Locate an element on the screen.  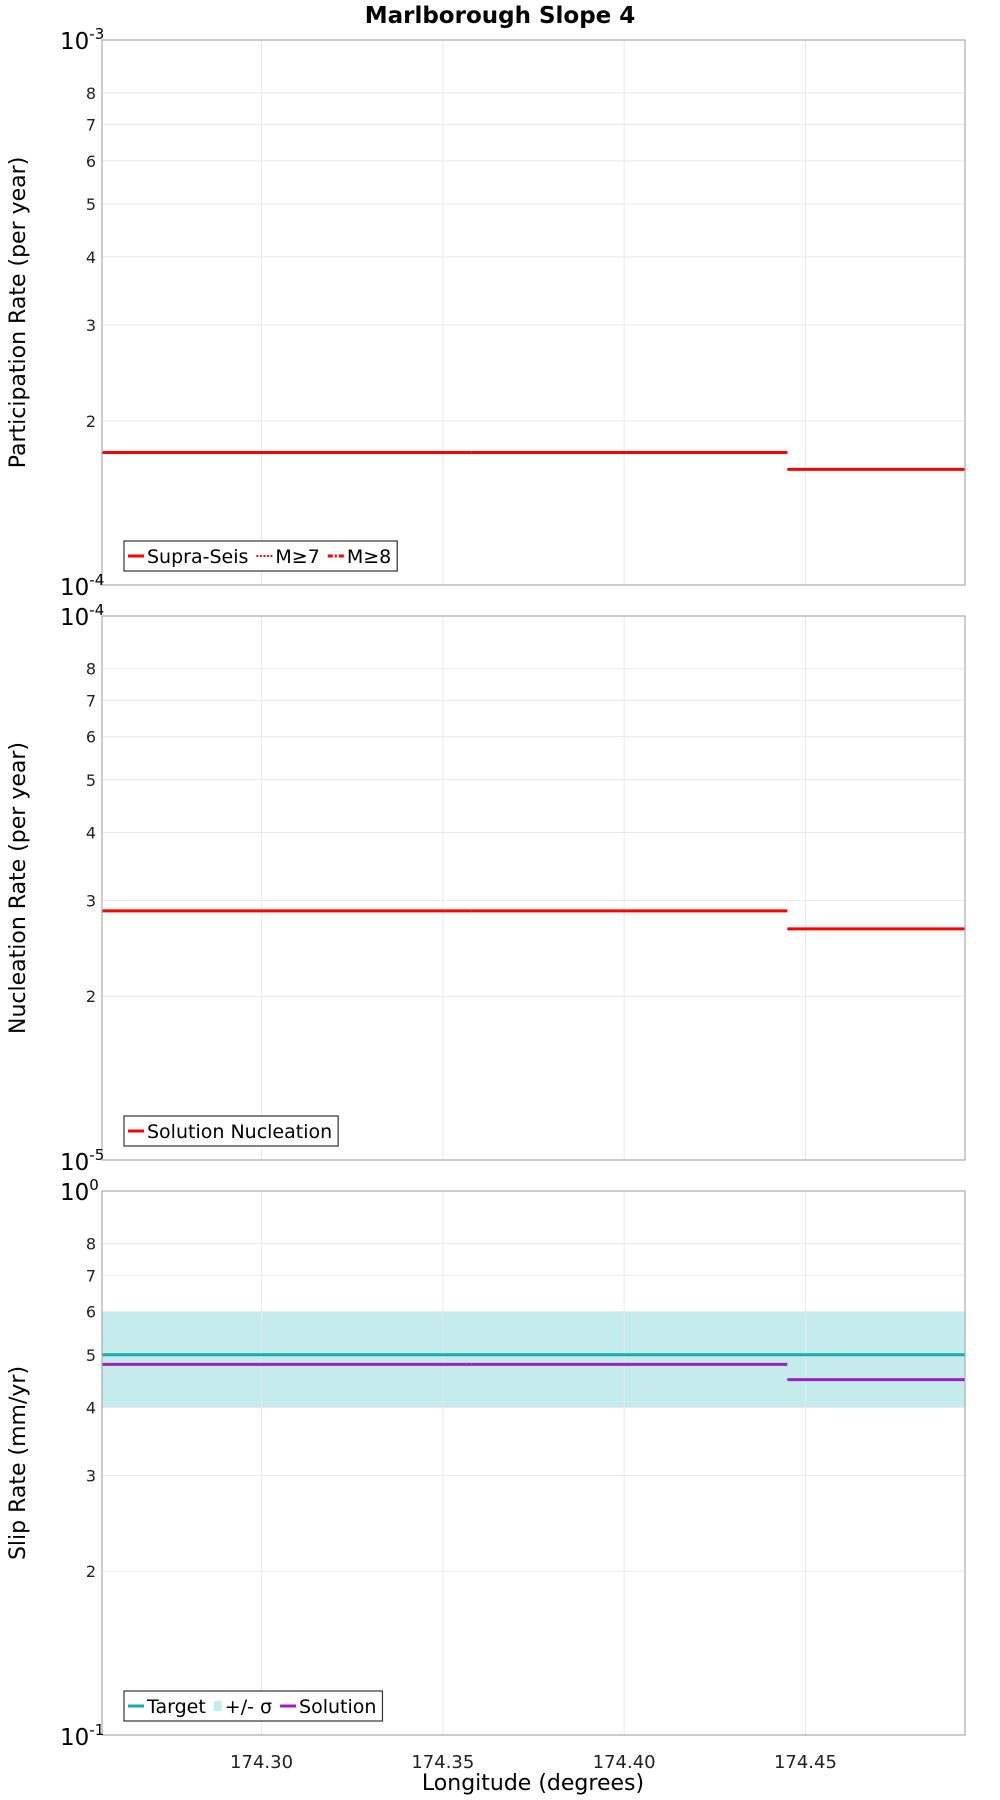
panel-1-y-tick-label: 4 is located at coordinates (91, 257).